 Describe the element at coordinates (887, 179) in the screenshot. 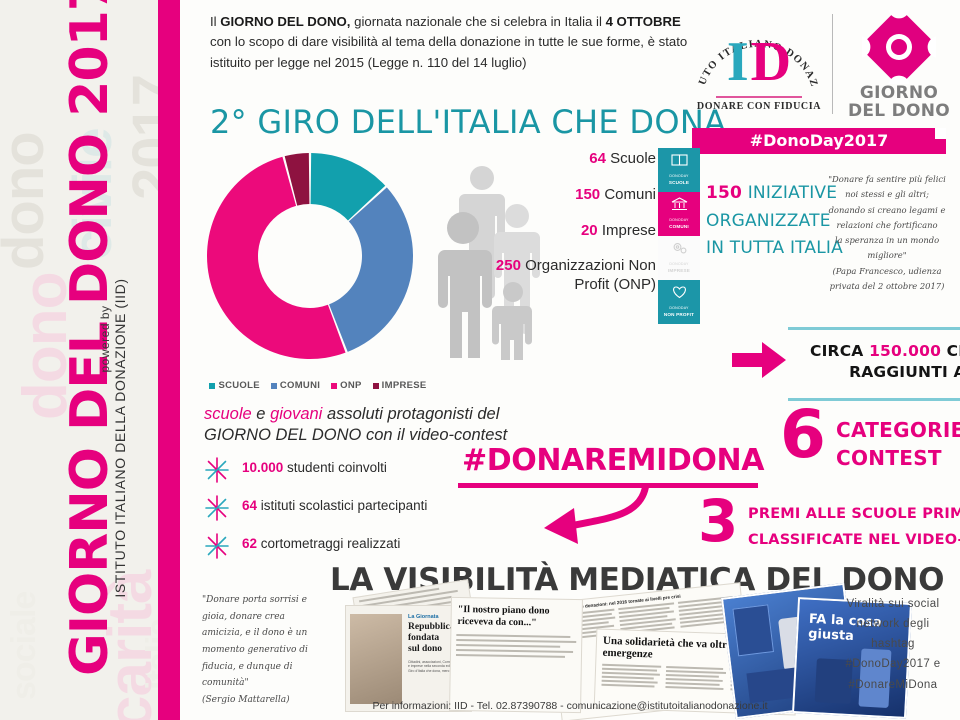

I see `papa-quote-line-1: "Donare fa sentire più felici` at that location.